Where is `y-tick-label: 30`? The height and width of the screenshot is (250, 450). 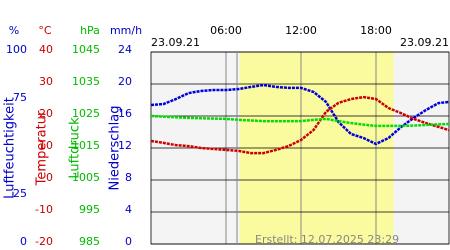
y-tick-label: 30 is located at coordinates (46, 81).